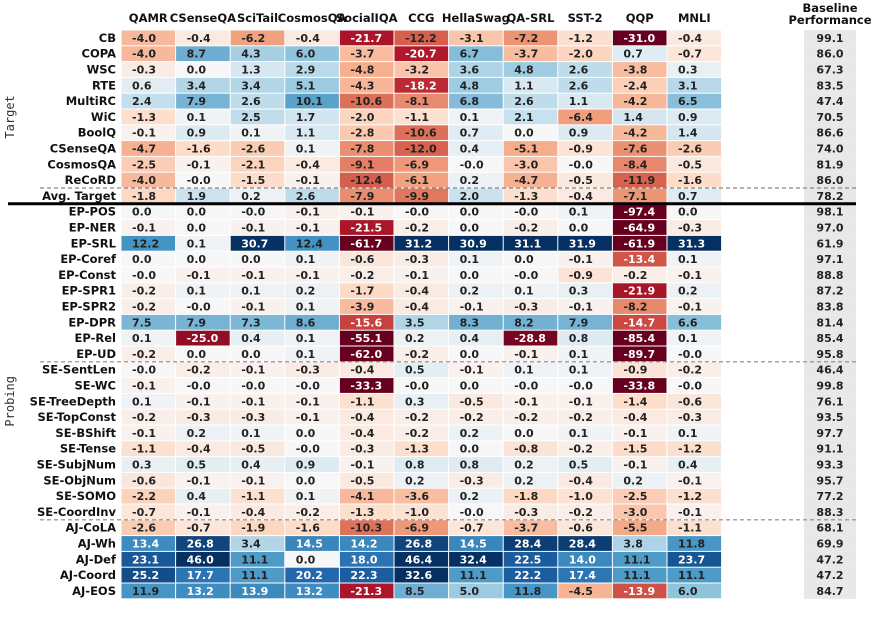  Describe the element at coordinates (306, 196) in the screenshot. I see `cell-value: 2.6` at that location.